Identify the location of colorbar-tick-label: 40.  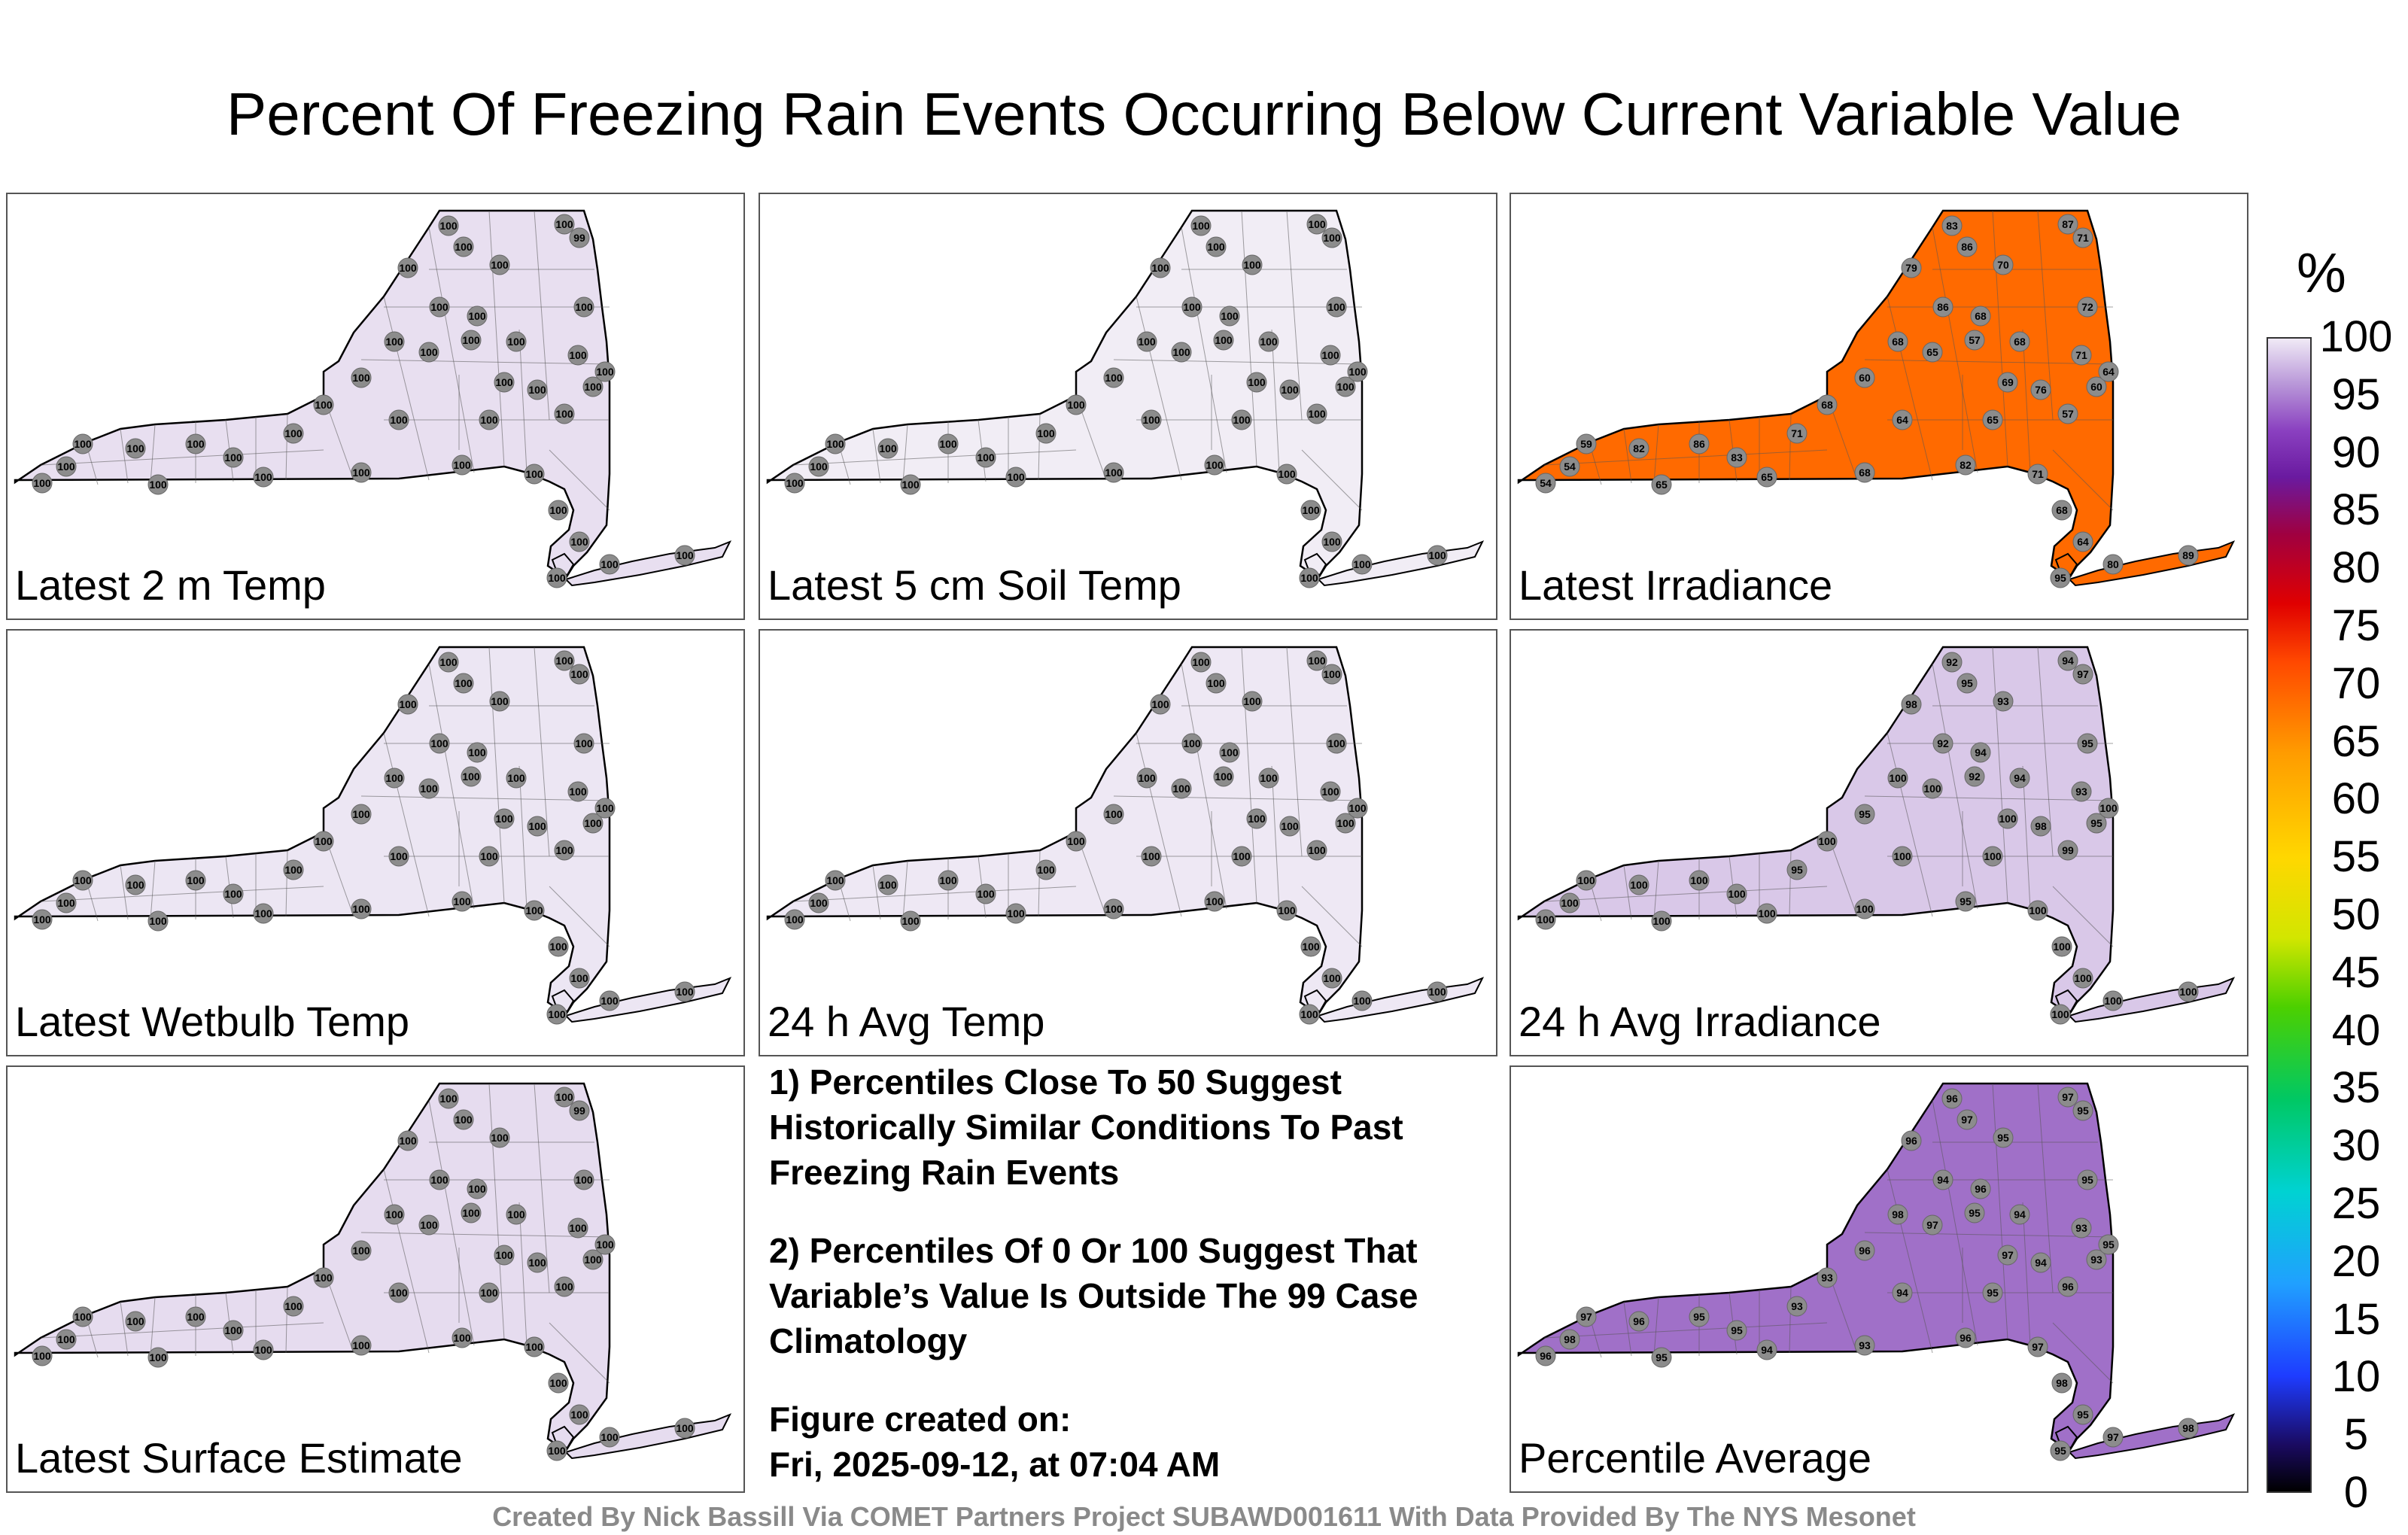
(2356, 1030).